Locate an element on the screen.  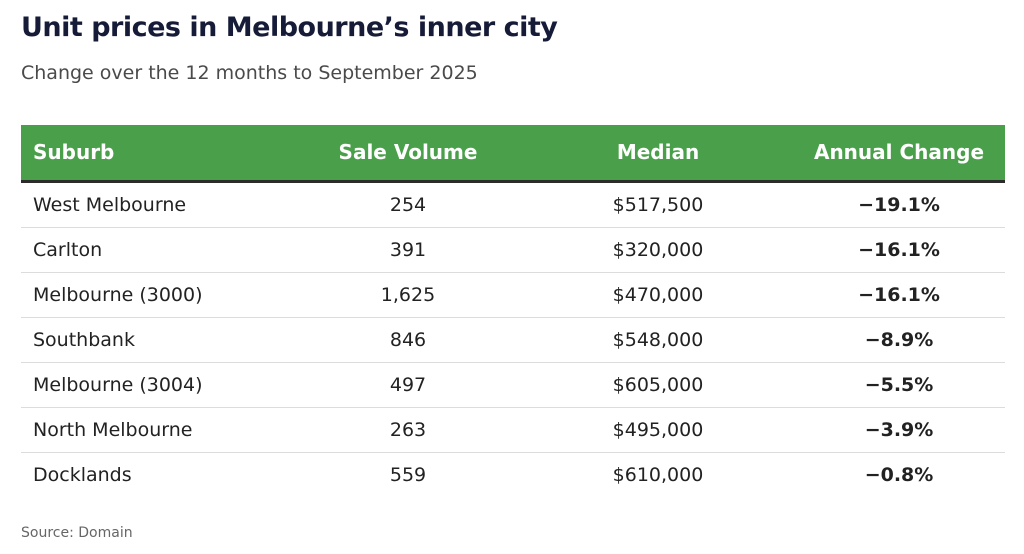
table-cell: −8.9% is located at coordinates (899, 340).